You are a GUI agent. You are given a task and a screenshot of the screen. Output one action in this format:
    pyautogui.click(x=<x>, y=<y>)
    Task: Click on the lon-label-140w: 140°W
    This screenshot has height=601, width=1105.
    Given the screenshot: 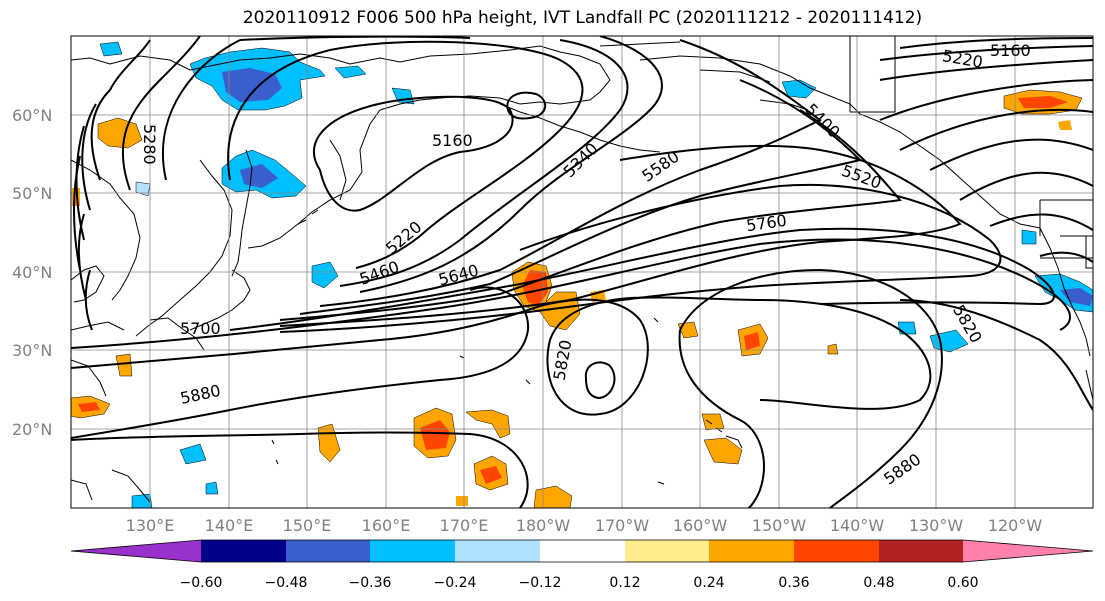 What is the action you would take?
    pyautogui.click(x=857, y=525)
    